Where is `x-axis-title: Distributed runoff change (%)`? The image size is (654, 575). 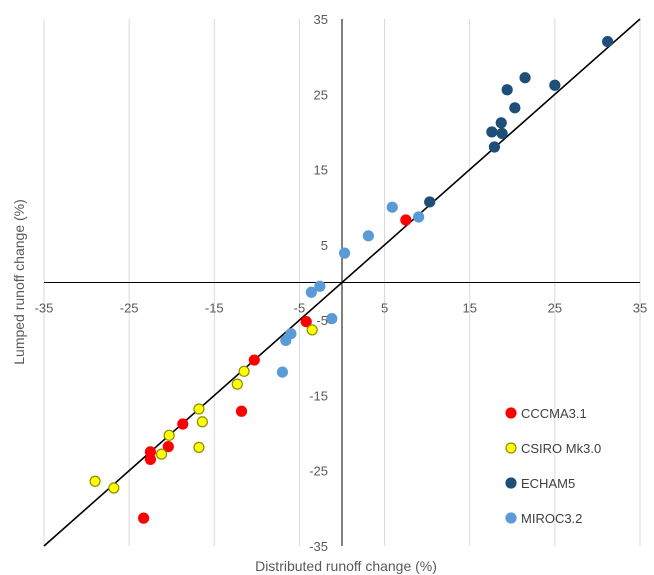 x-axis-title: Distributed runoff change (%) is located at coordinates (346, 566).